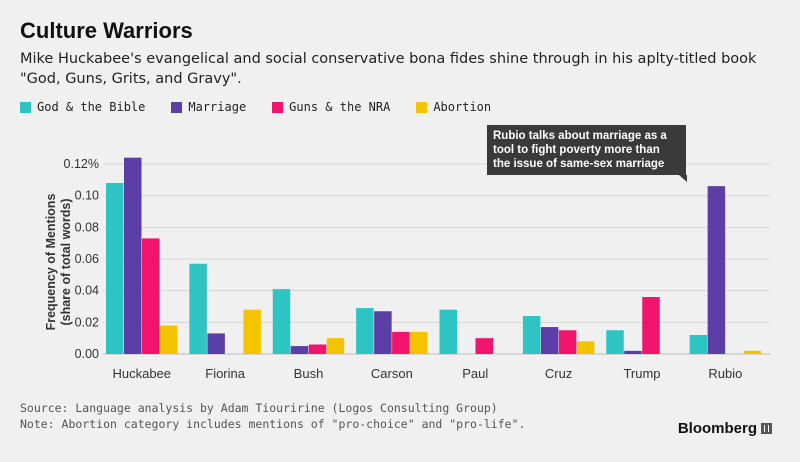 This screenshot has width=800, height=462. I want to click on y-tick-label: 0.08, so click(87, 227).